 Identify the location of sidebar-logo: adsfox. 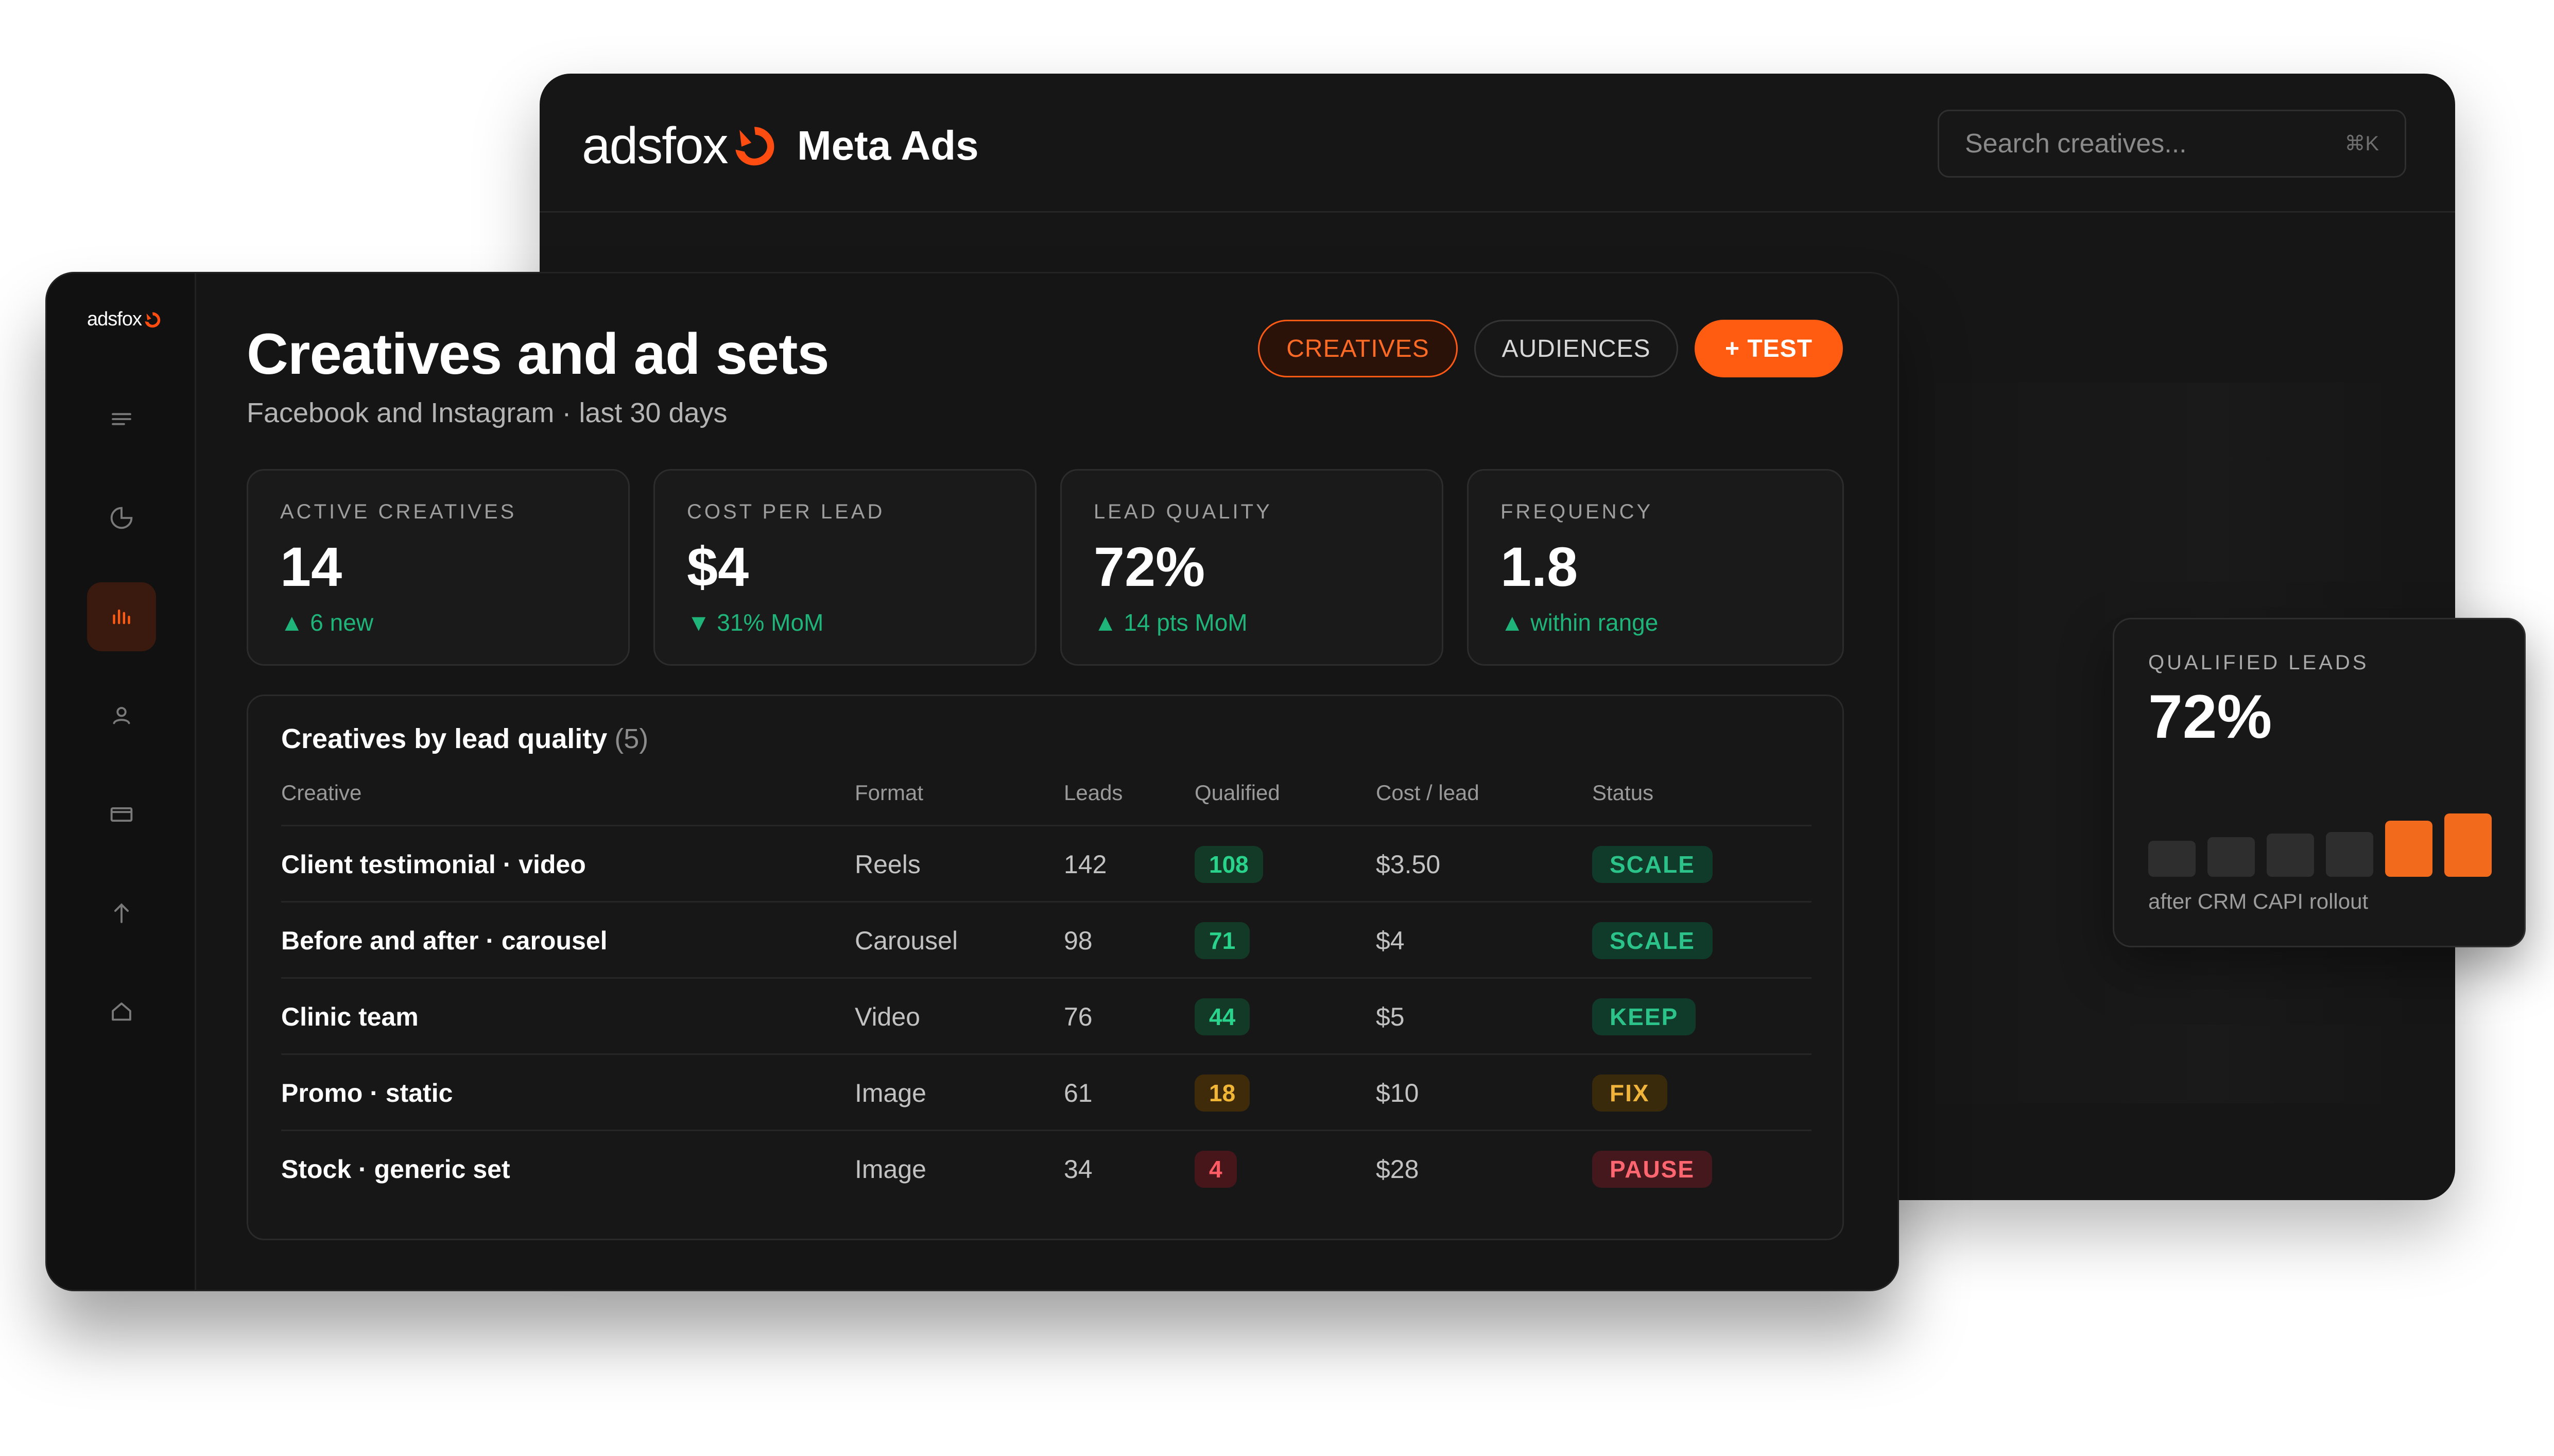
(124, 320).